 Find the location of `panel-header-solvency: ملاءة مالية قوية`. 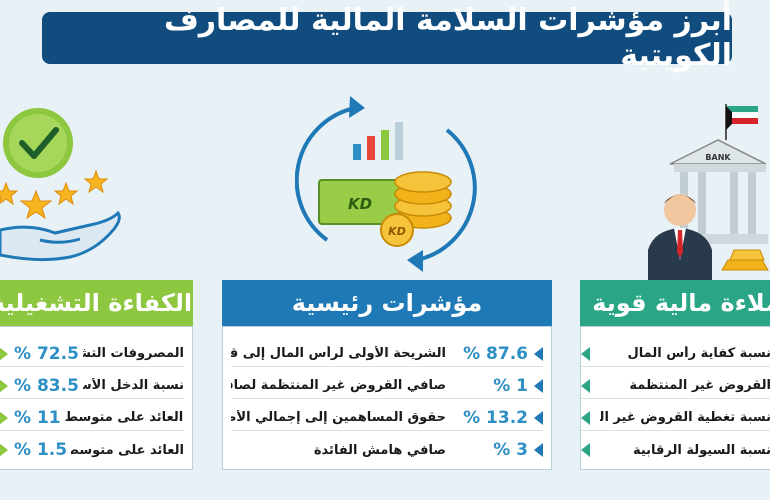

panel-header-solvency: ملاءة مالية قوية is located at coordinates (675, 303).